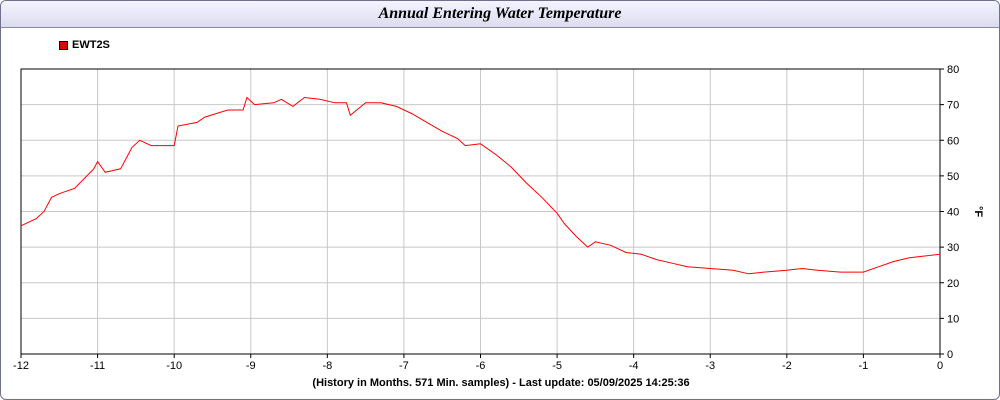 The width and height of the screenshot is (1000, 400). Describe the element at coordinates (557, 366) in the screenshot. I see `x-tick-label: -5` at that location.